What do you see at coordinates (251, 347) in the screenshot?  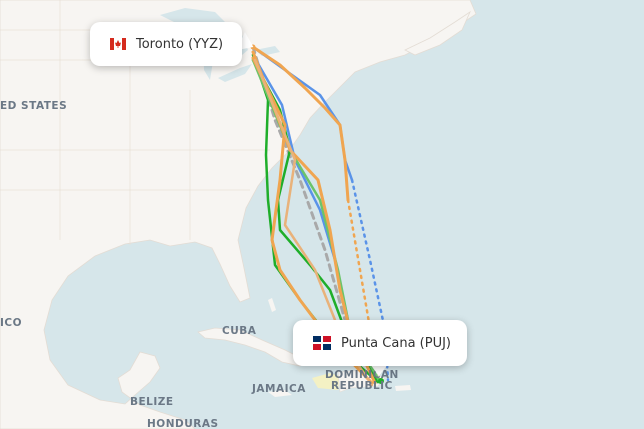 I see `cuba-land` at bounding box center [251, 347].